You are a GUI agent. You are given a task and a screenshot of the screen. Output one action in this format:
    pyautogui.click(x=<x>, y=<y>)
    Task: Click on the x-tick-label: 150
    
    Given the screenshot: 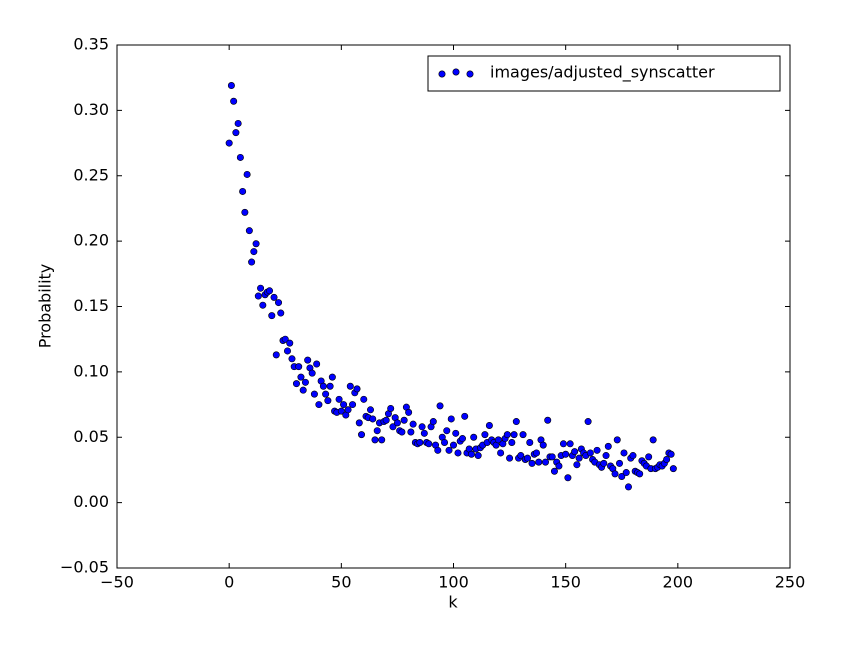 What is the action you would take?
    pyautogui.click(x=565, y=582)
    